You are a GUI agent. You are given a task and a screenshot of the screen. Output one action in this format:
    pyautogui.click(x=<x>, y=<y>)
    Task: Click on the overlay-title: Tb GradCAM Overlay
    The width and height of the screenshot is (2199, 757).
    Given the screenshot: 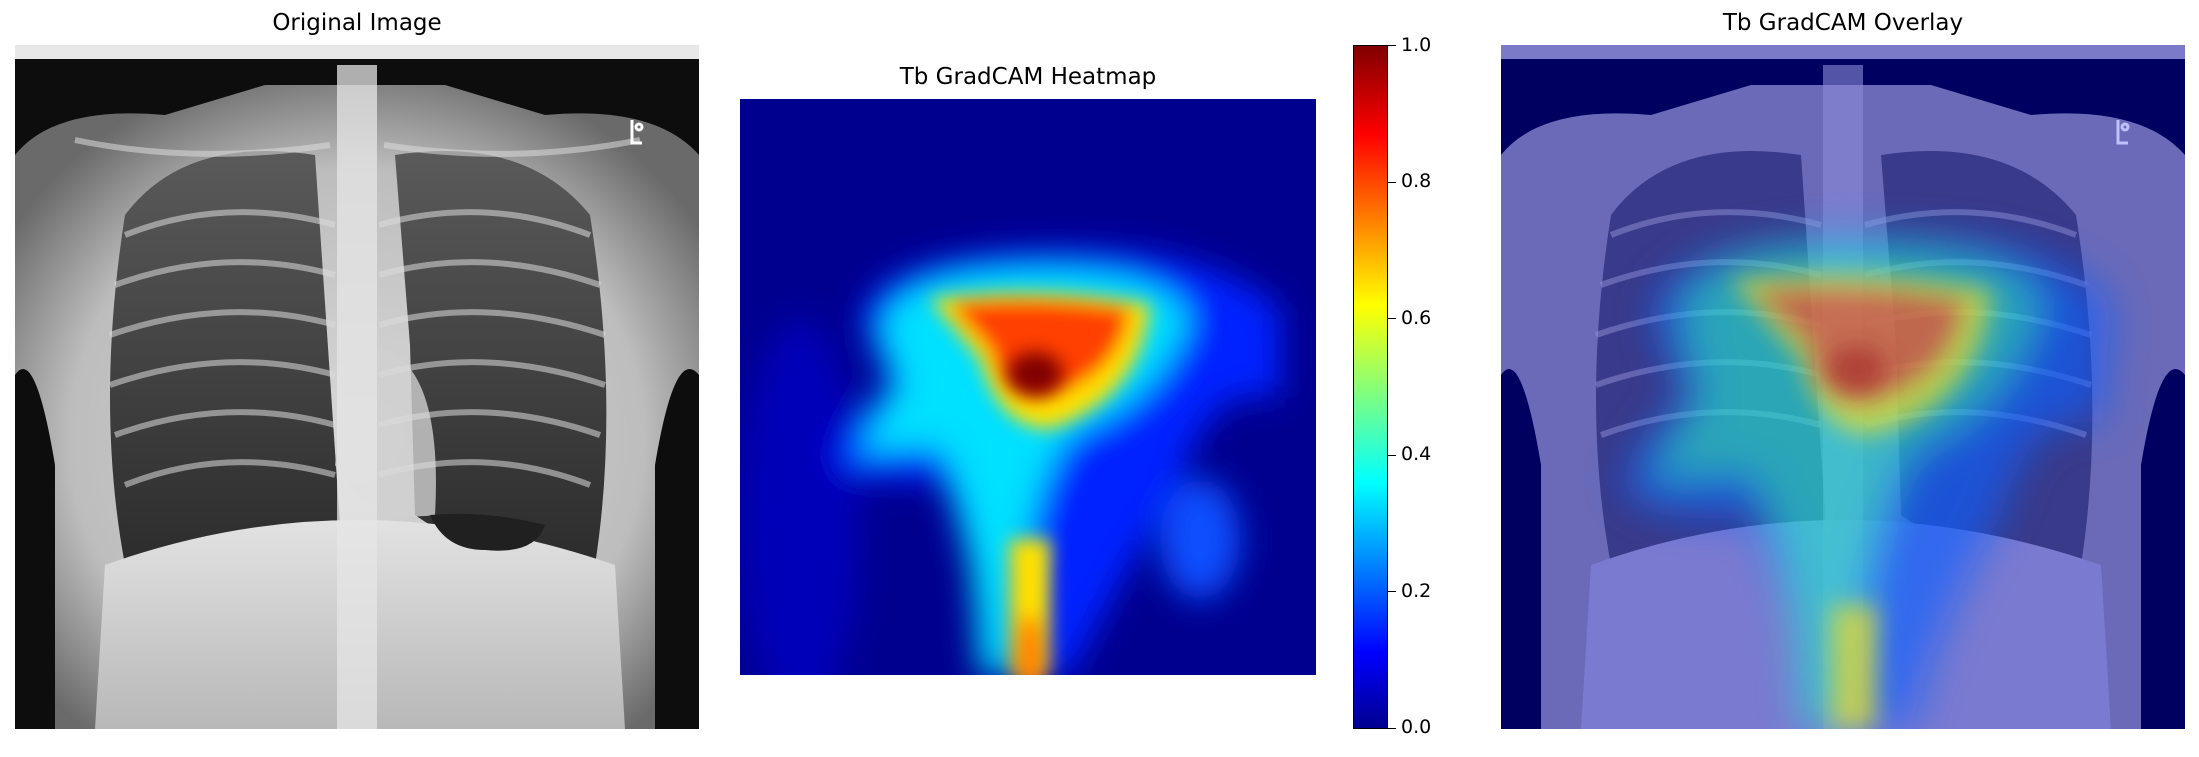 What is the action you would take?
    pyautogui.click(x=1843, y=23)
    